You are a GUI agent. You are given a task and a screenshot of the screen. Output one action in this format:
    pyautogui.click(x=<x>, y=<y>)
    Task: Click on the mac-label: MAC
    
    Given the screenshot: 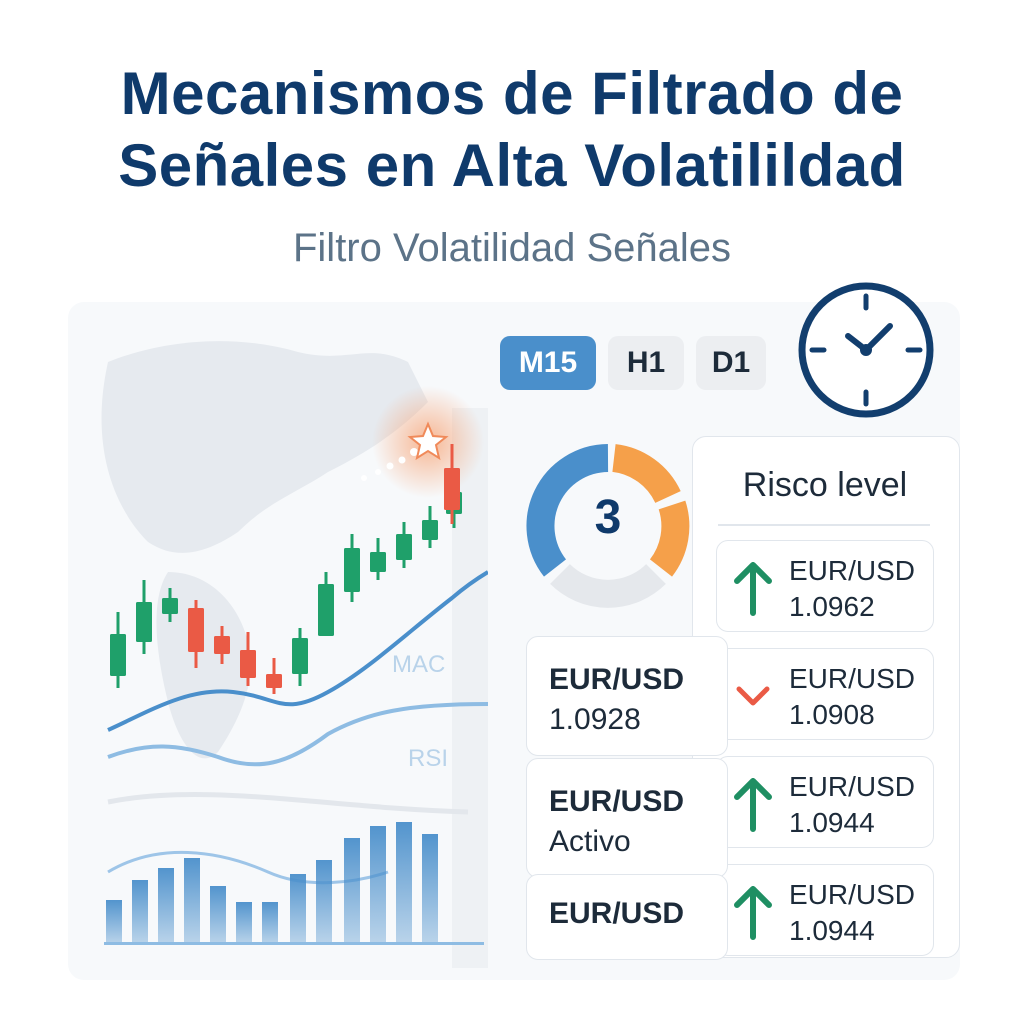 What is the action you would take?
    pyautogui.click(x=418, y=664)
    